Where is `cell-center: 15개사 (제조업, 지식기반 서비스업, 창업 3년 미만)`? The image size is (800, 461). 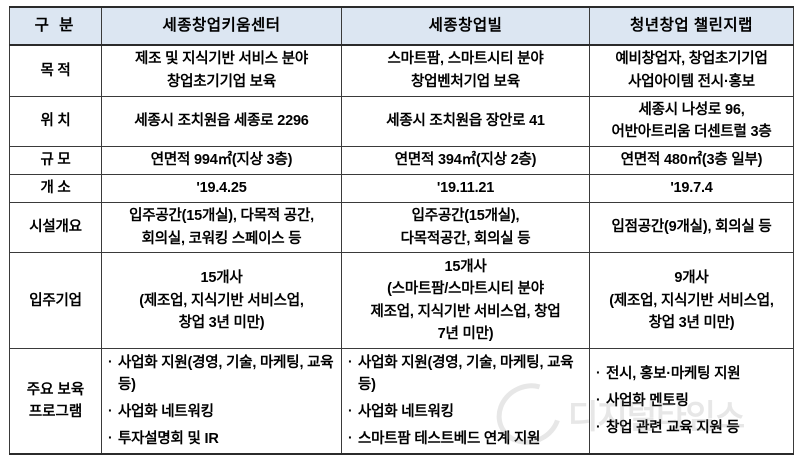
cell-center: 15개사 (제조업, 지식기반 서비스업, 창업 3년 미만) is located at coordinates (221, 301).